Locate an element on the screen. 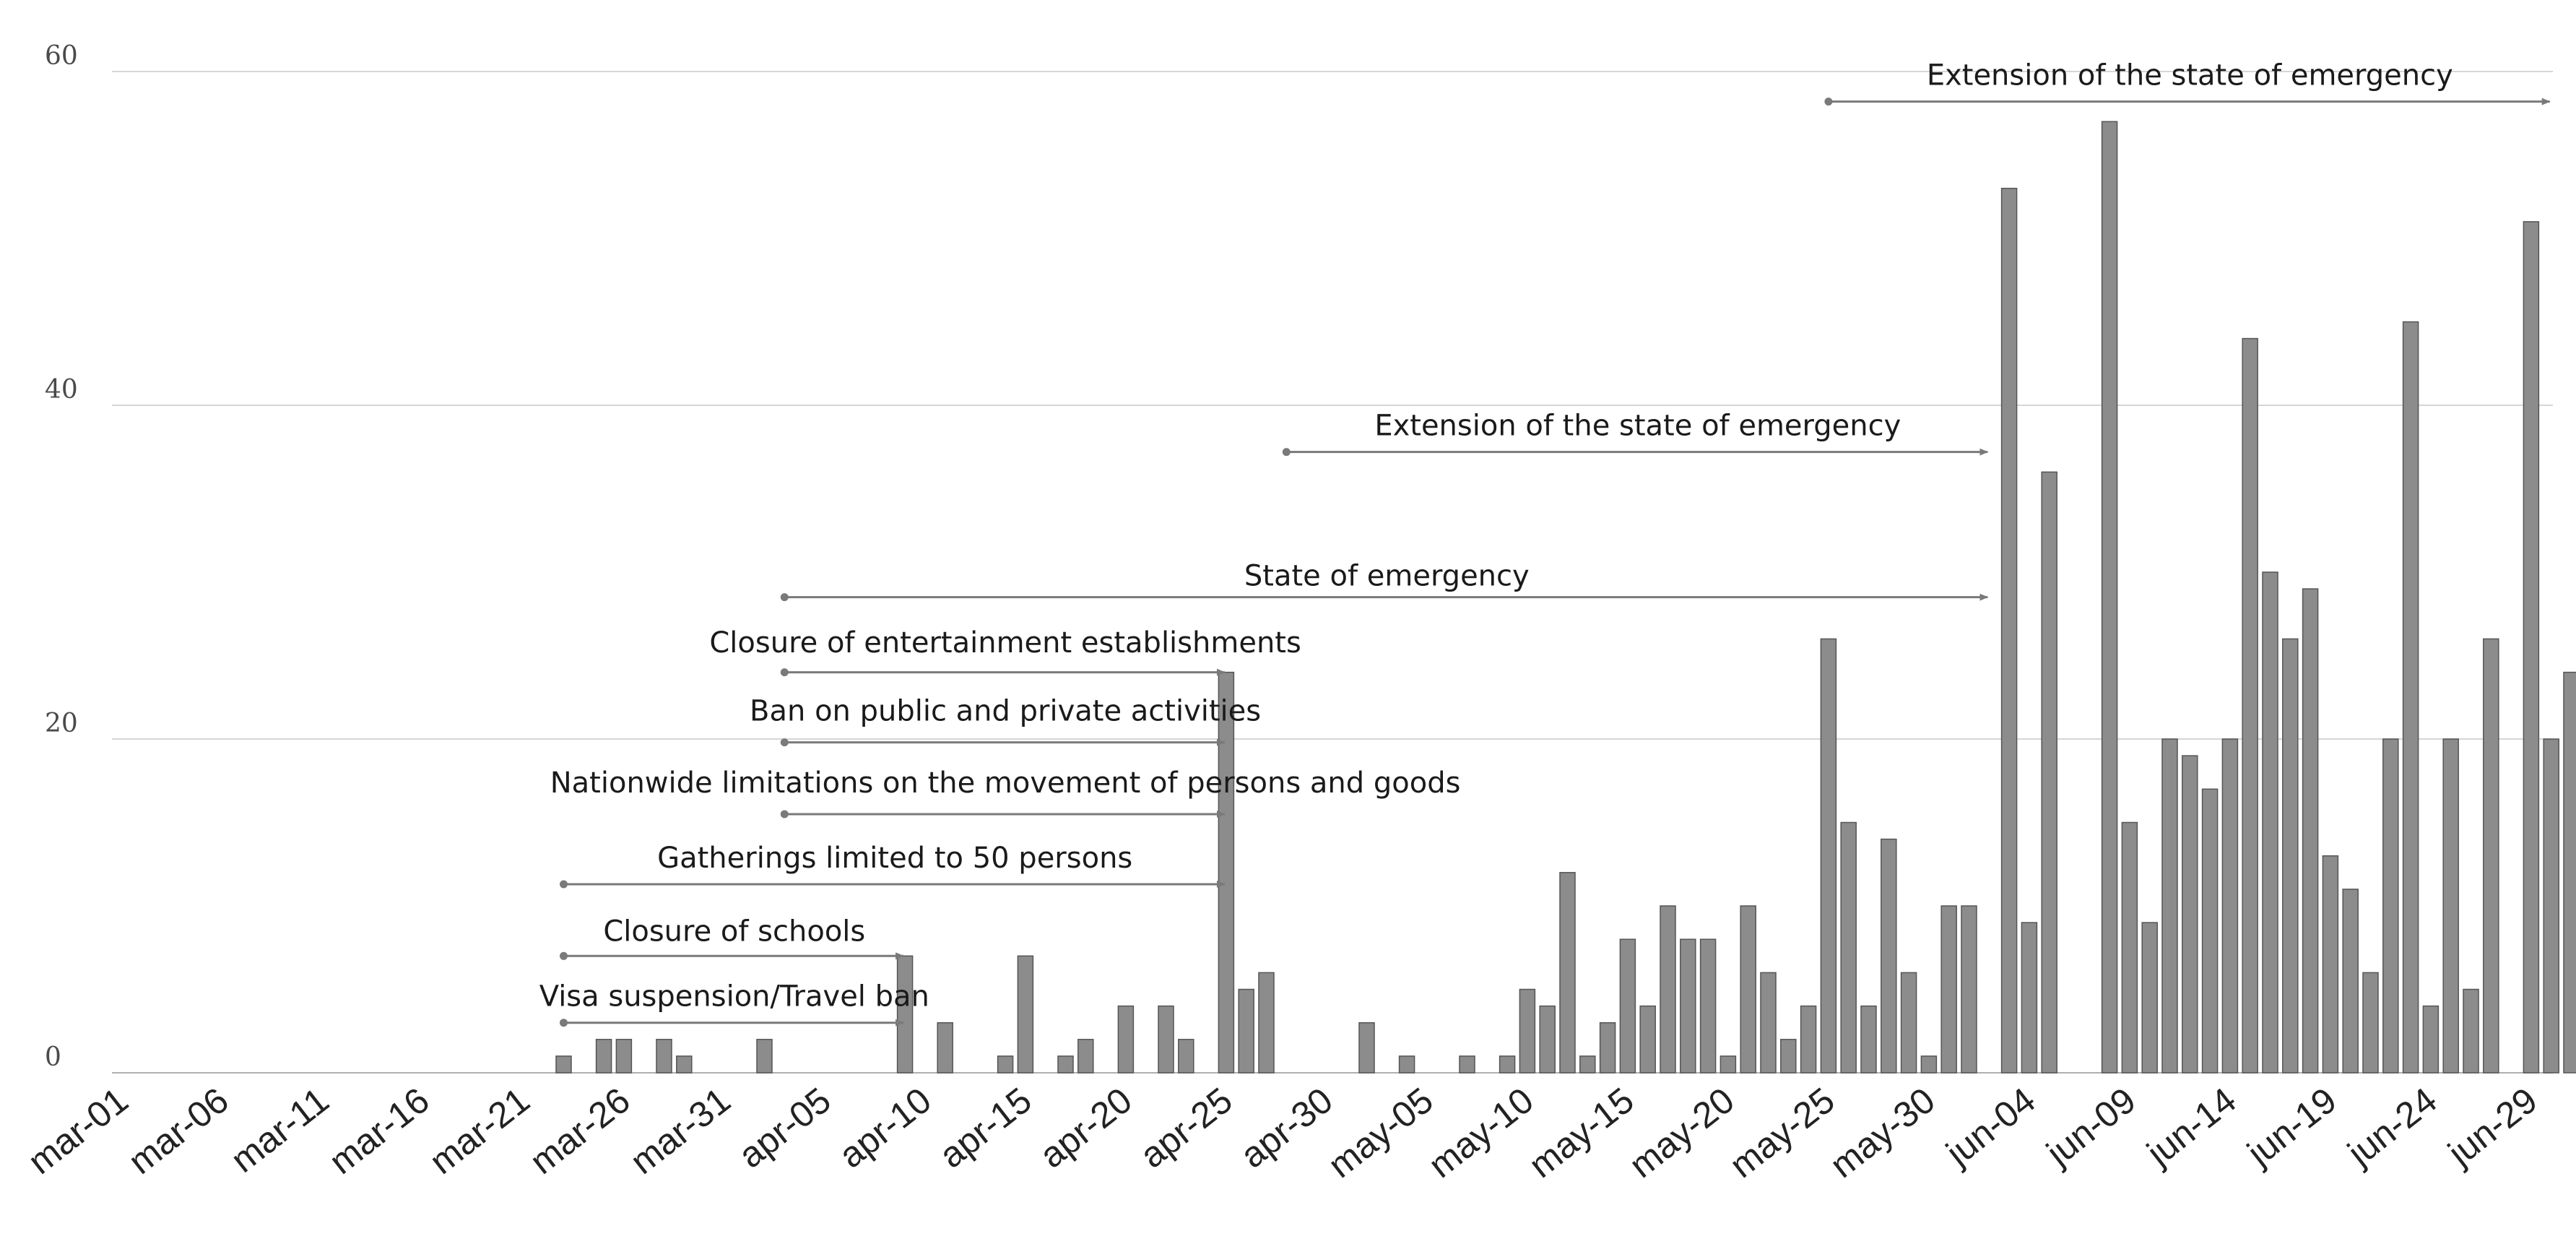 Image resolution: width=2576 pixels, height=1244 pixels. x-tick-label: apr-20 is located at coordinates (1085, 1128).